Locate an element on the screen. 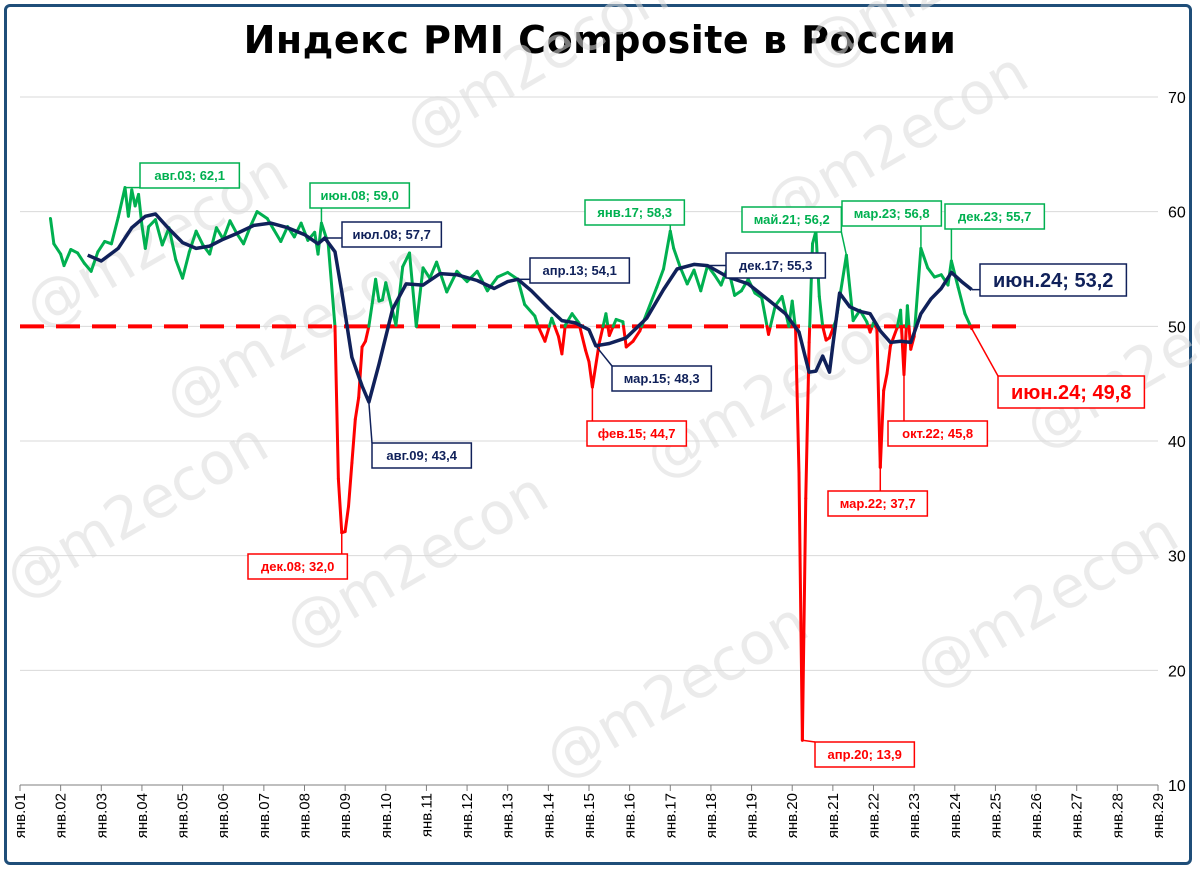 The width and height of the screenshot is (1200, 871). x-tick-label: янв.14 is located at coordinates (548, 815).